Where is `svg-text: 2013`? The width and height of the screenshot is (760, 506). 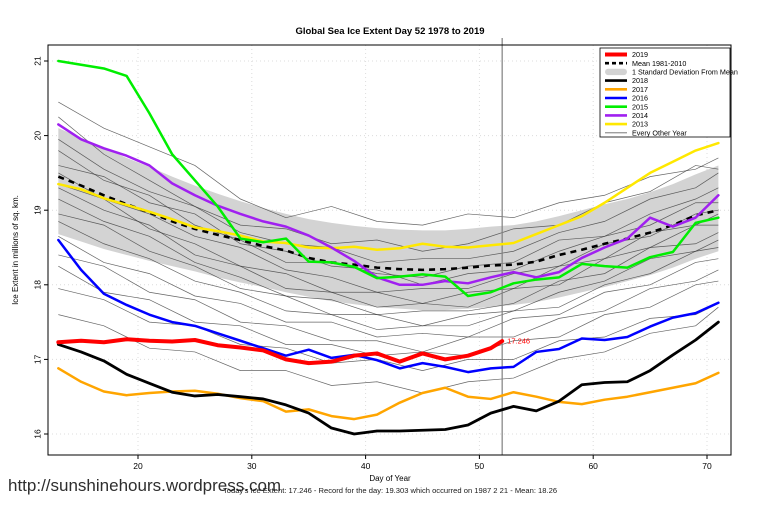
svg-text: 2013 is located at coordinates (640, 124).